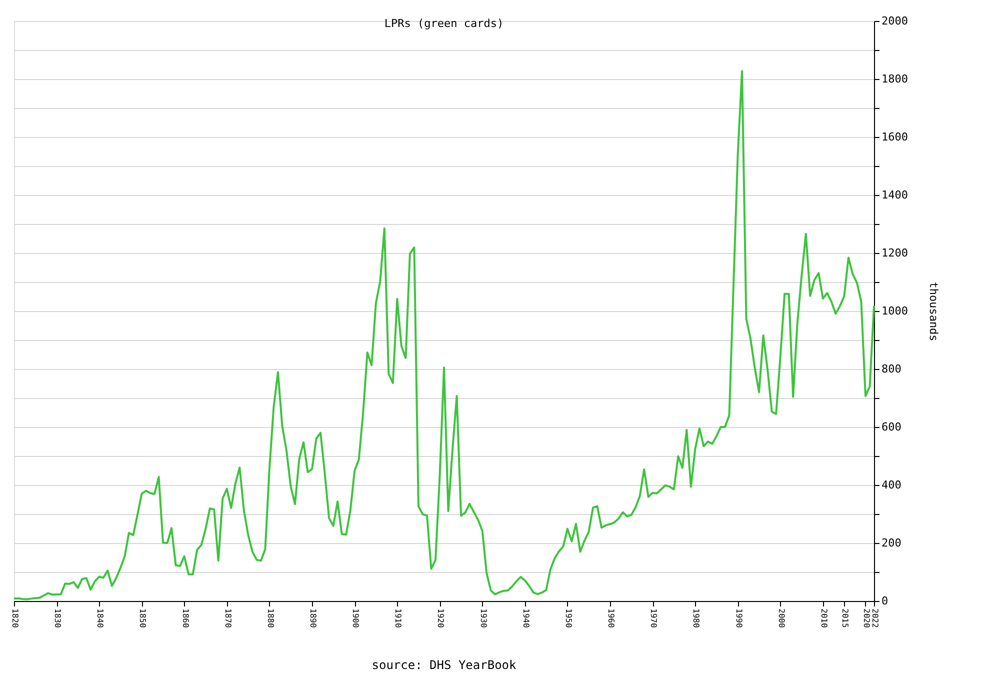 The width and height of the screenshot is (992, 699). What do you see at coordinates (823, 618) in the screenshot?
I see `x-tick-label: 2010` at bounding box center [823, 618].